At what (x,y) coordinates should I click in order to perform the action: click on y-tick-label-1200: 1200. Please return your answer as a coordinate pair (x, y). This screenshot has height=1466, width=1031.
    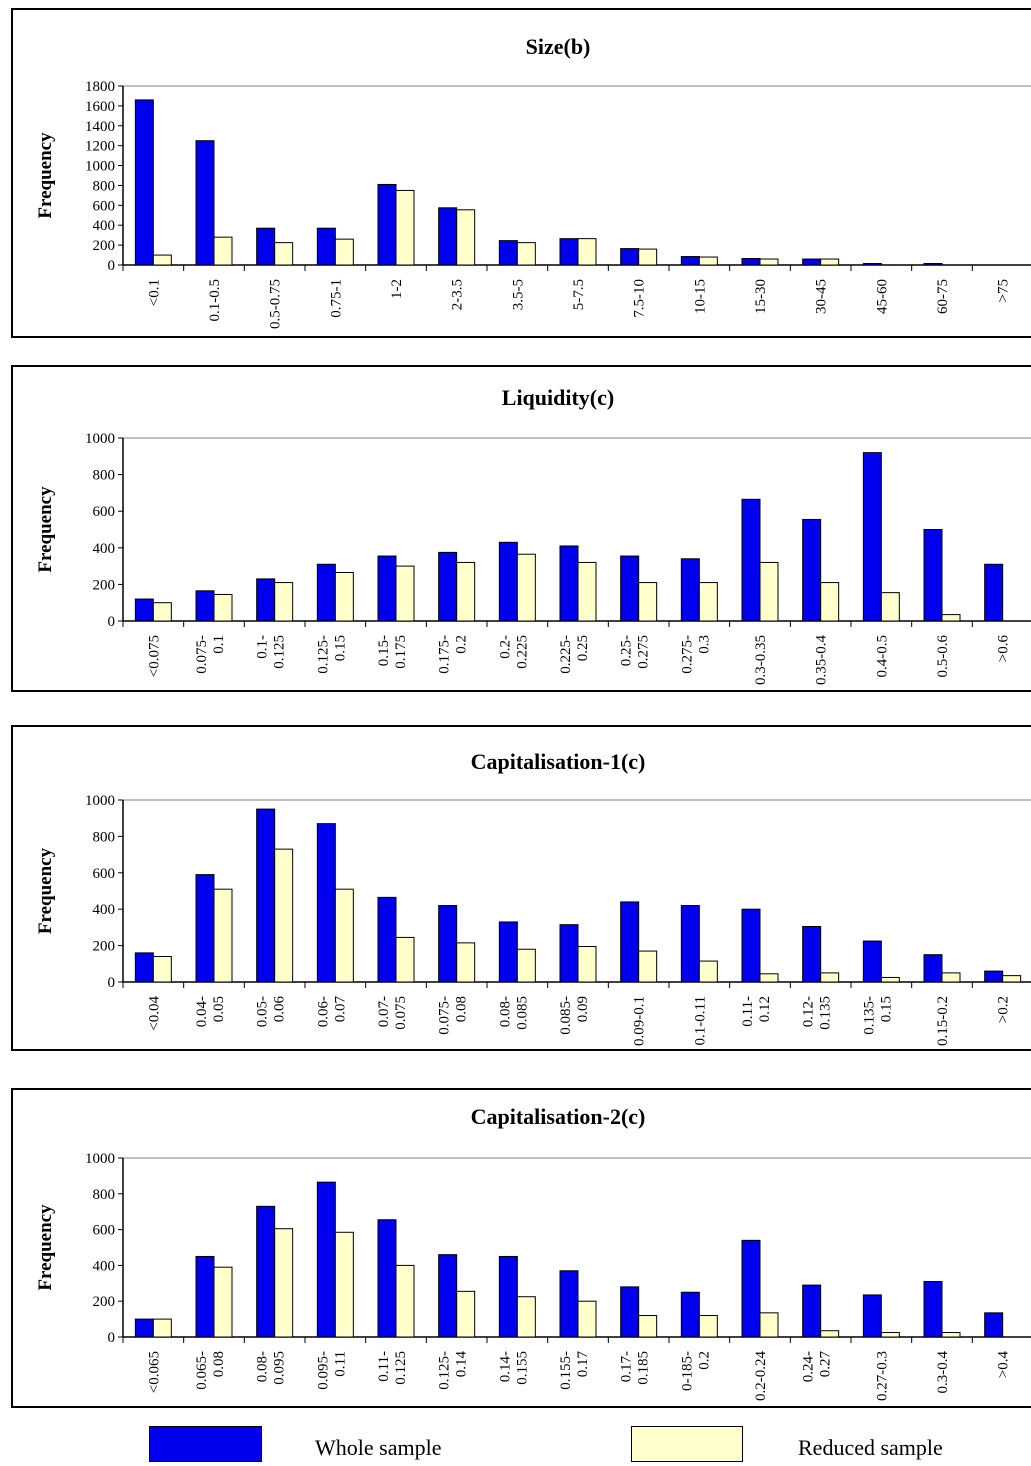
    Looking at the image, I should click on (100, 147).